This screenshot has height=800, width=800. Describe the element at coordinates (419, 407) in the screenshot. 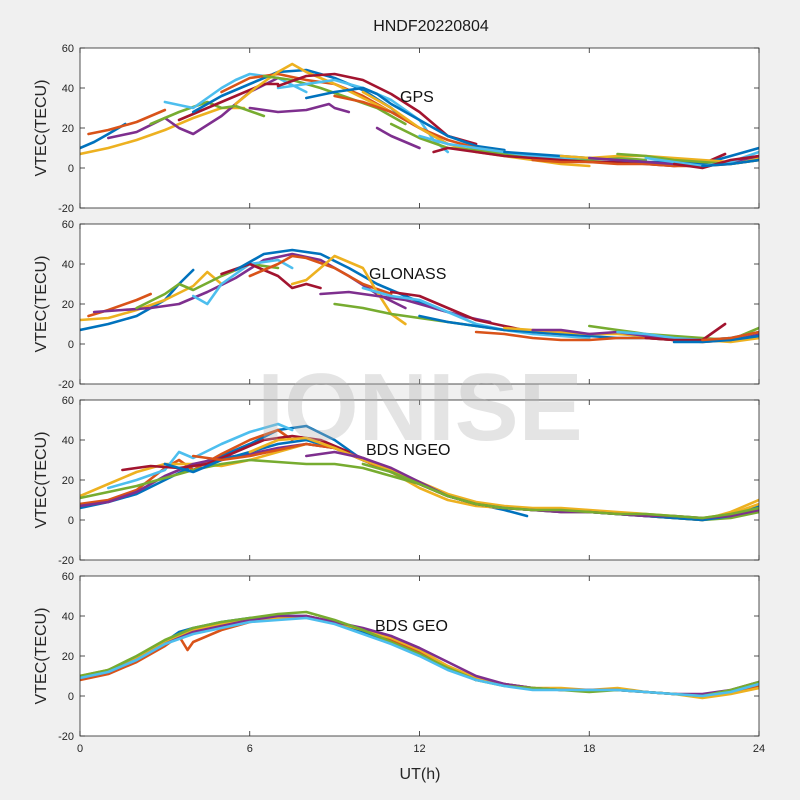

I see `watermark: IONISE` at that location.